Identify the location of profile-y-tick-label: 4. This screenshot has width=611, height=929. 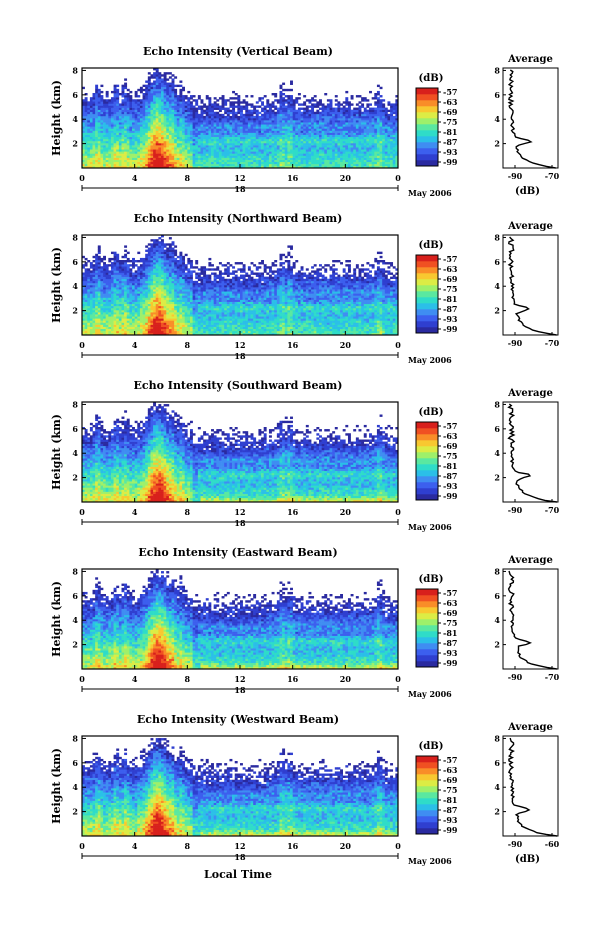
(497, 119).